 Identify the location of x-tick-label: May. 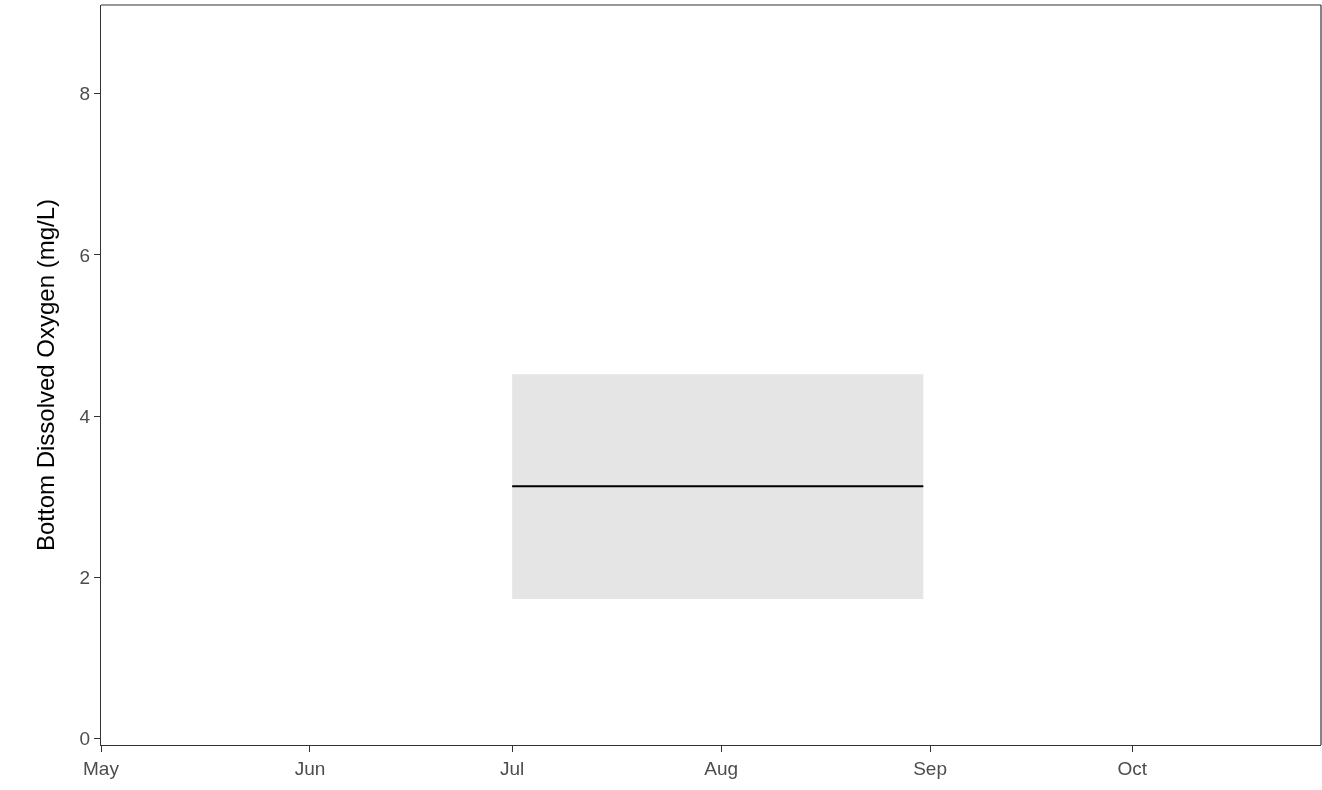
(101, 768).